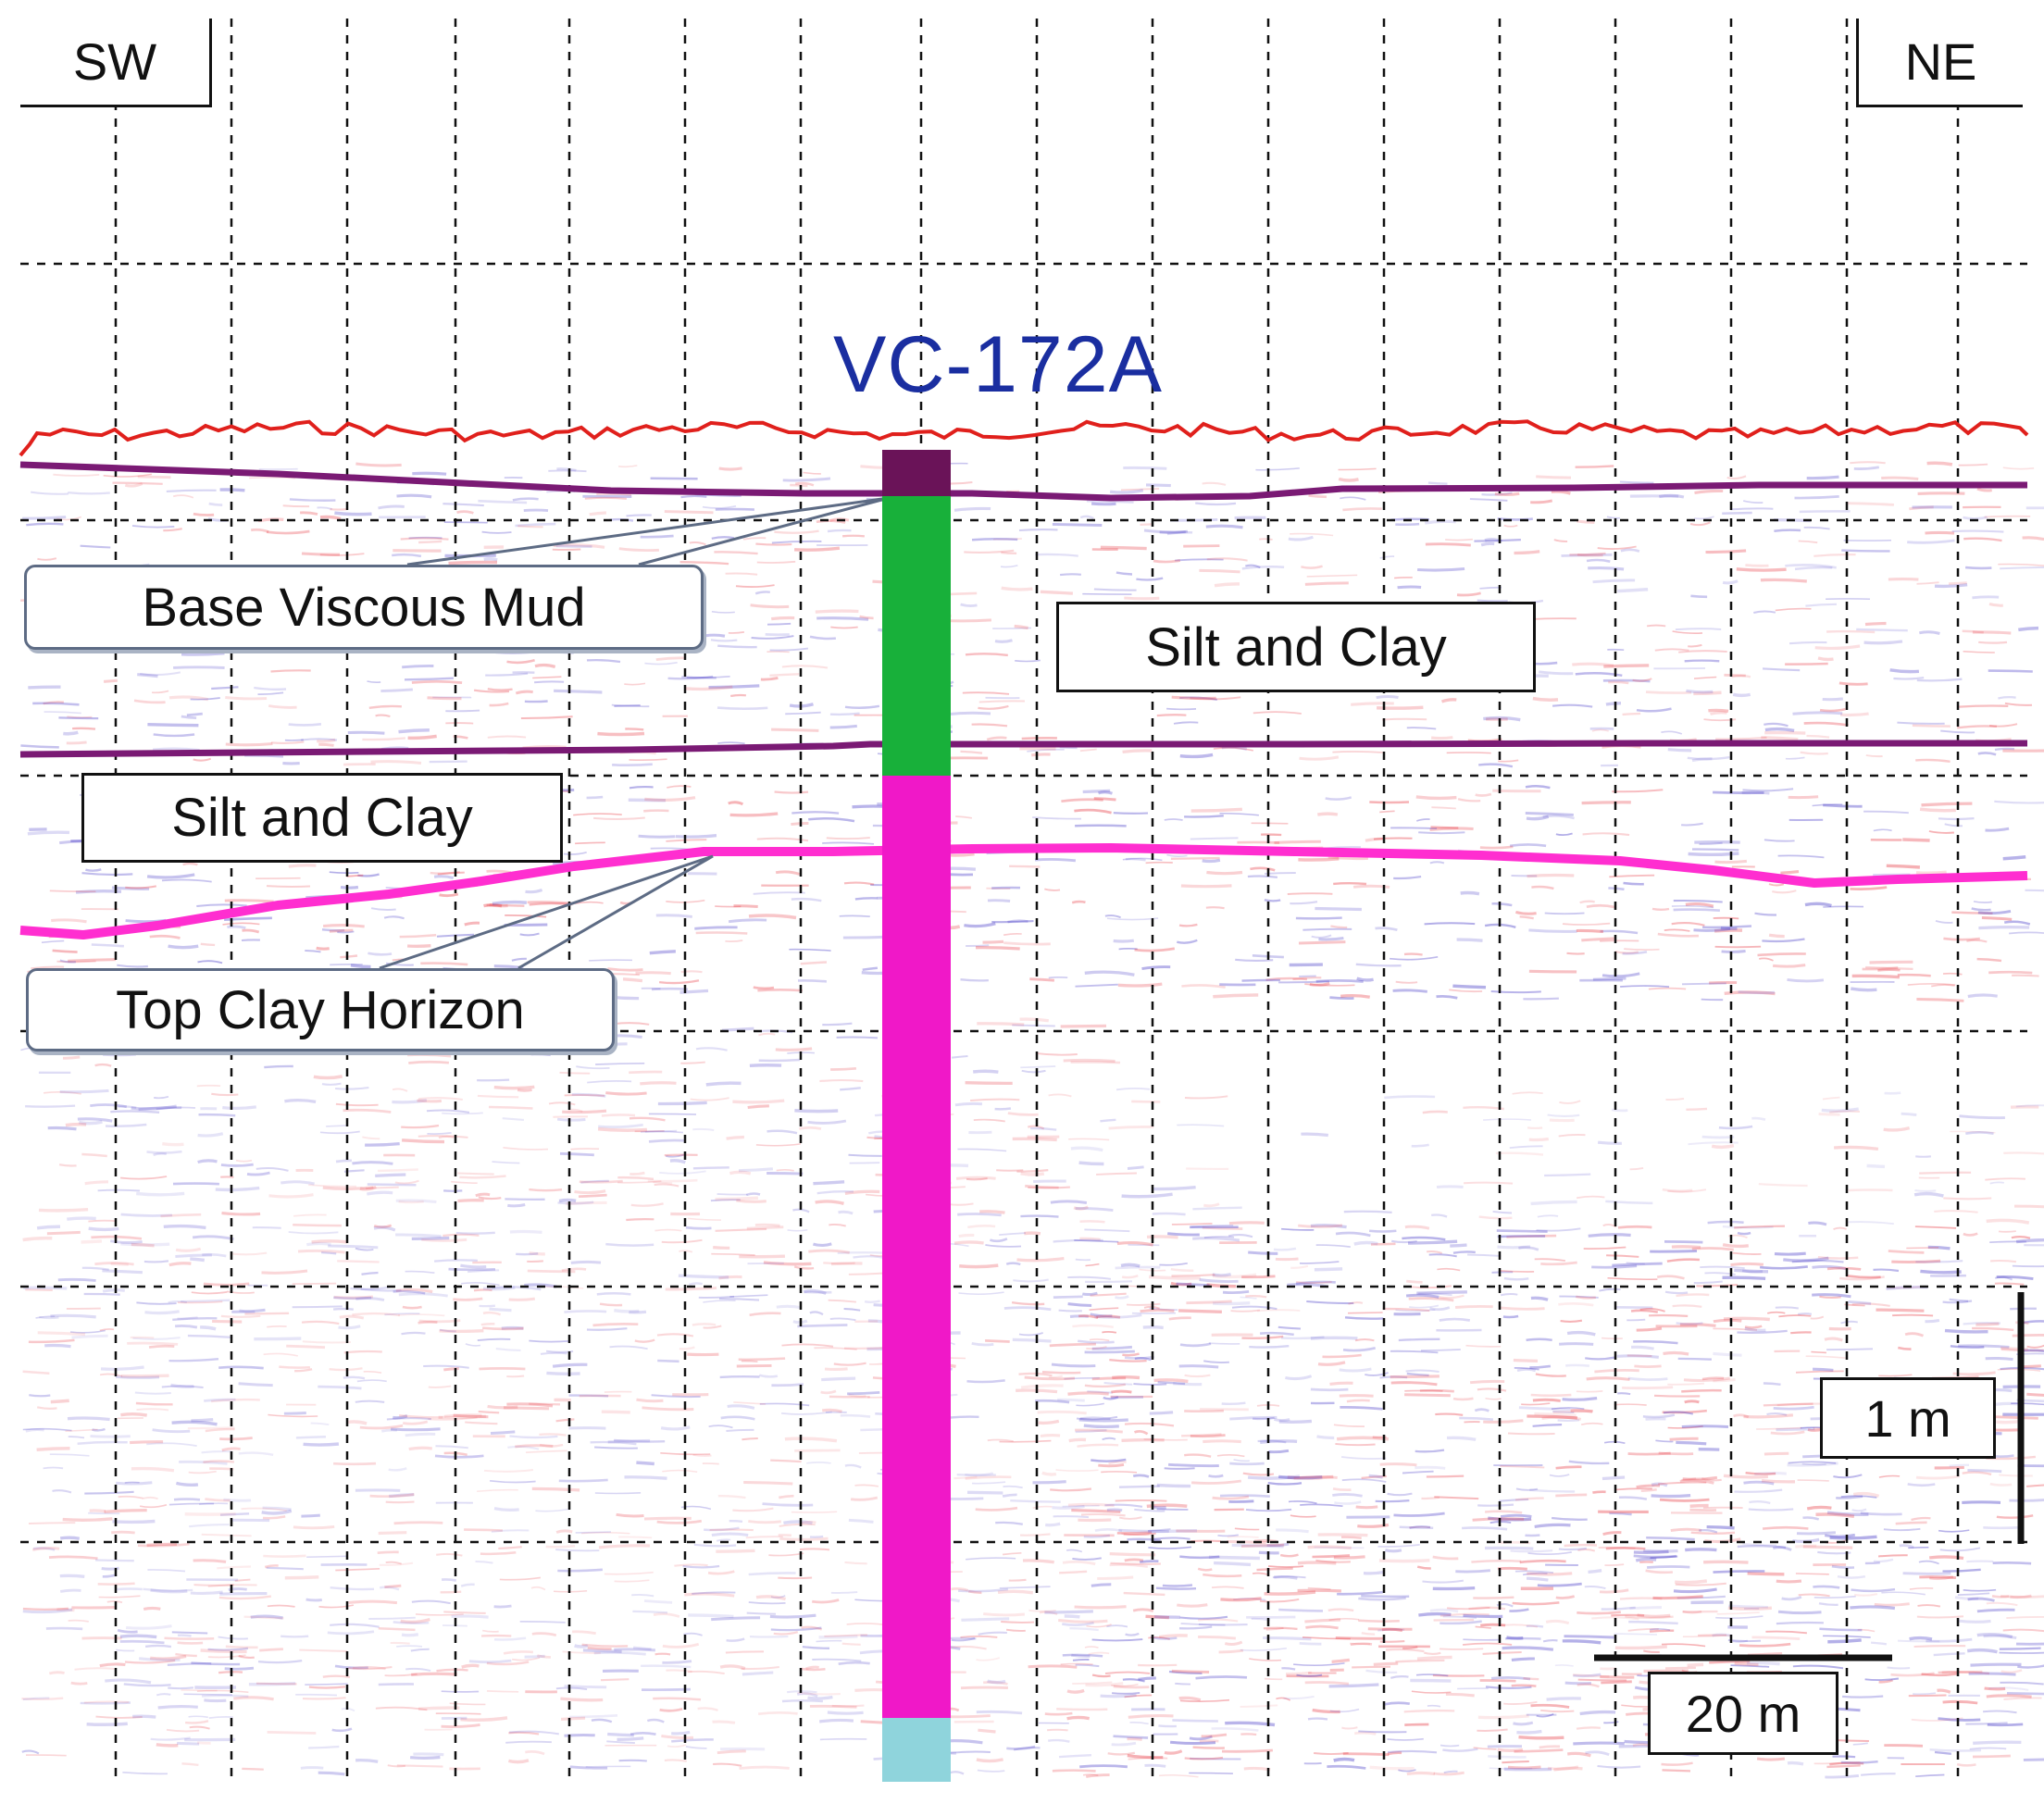  What do you see at coordinates (322, 818) in the screenshot?
I see `silt-clay-label-lower: Silt and Clay` at bounding box center [322, 818].